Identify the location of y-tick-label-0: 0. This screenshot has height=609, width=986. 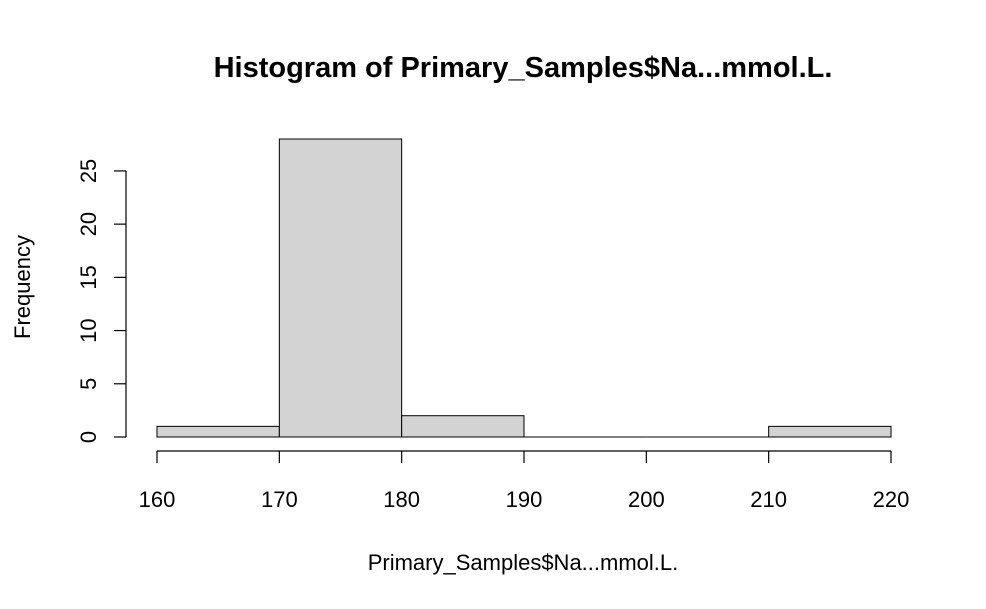
(88, 437).